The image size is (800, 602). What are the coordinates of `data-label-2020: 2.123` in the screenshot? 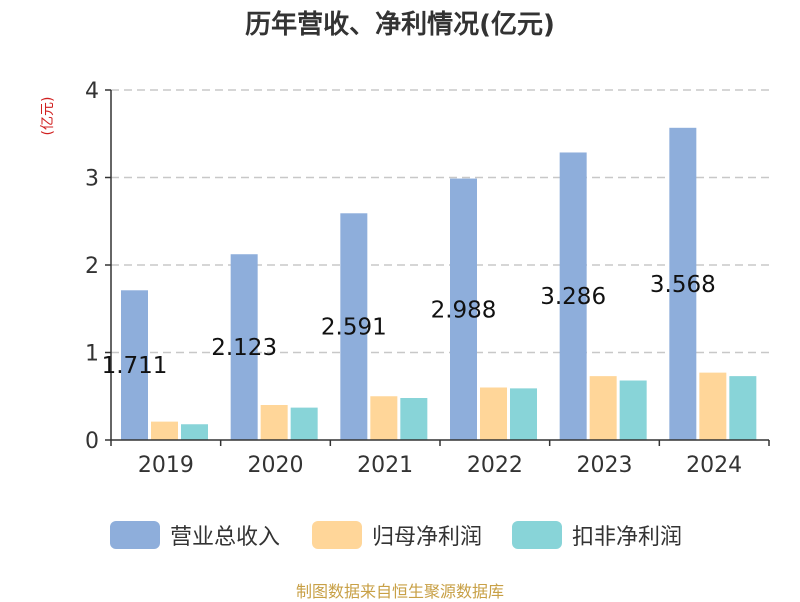 It's located at (244, 348).